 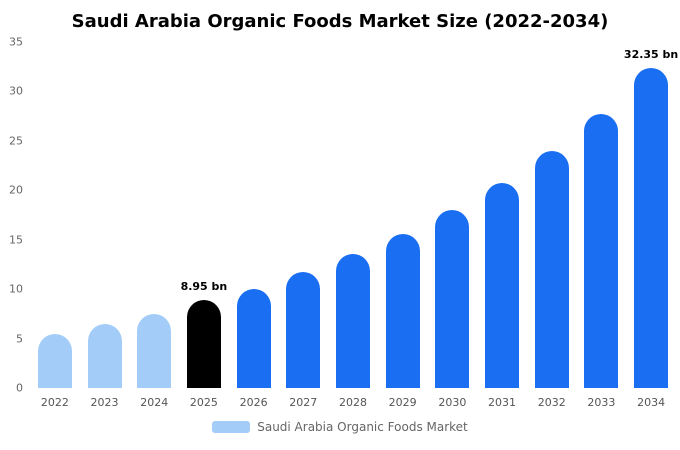 I want to click on bar-column-2034: 32.35 bn, so click(x=651, y=215).